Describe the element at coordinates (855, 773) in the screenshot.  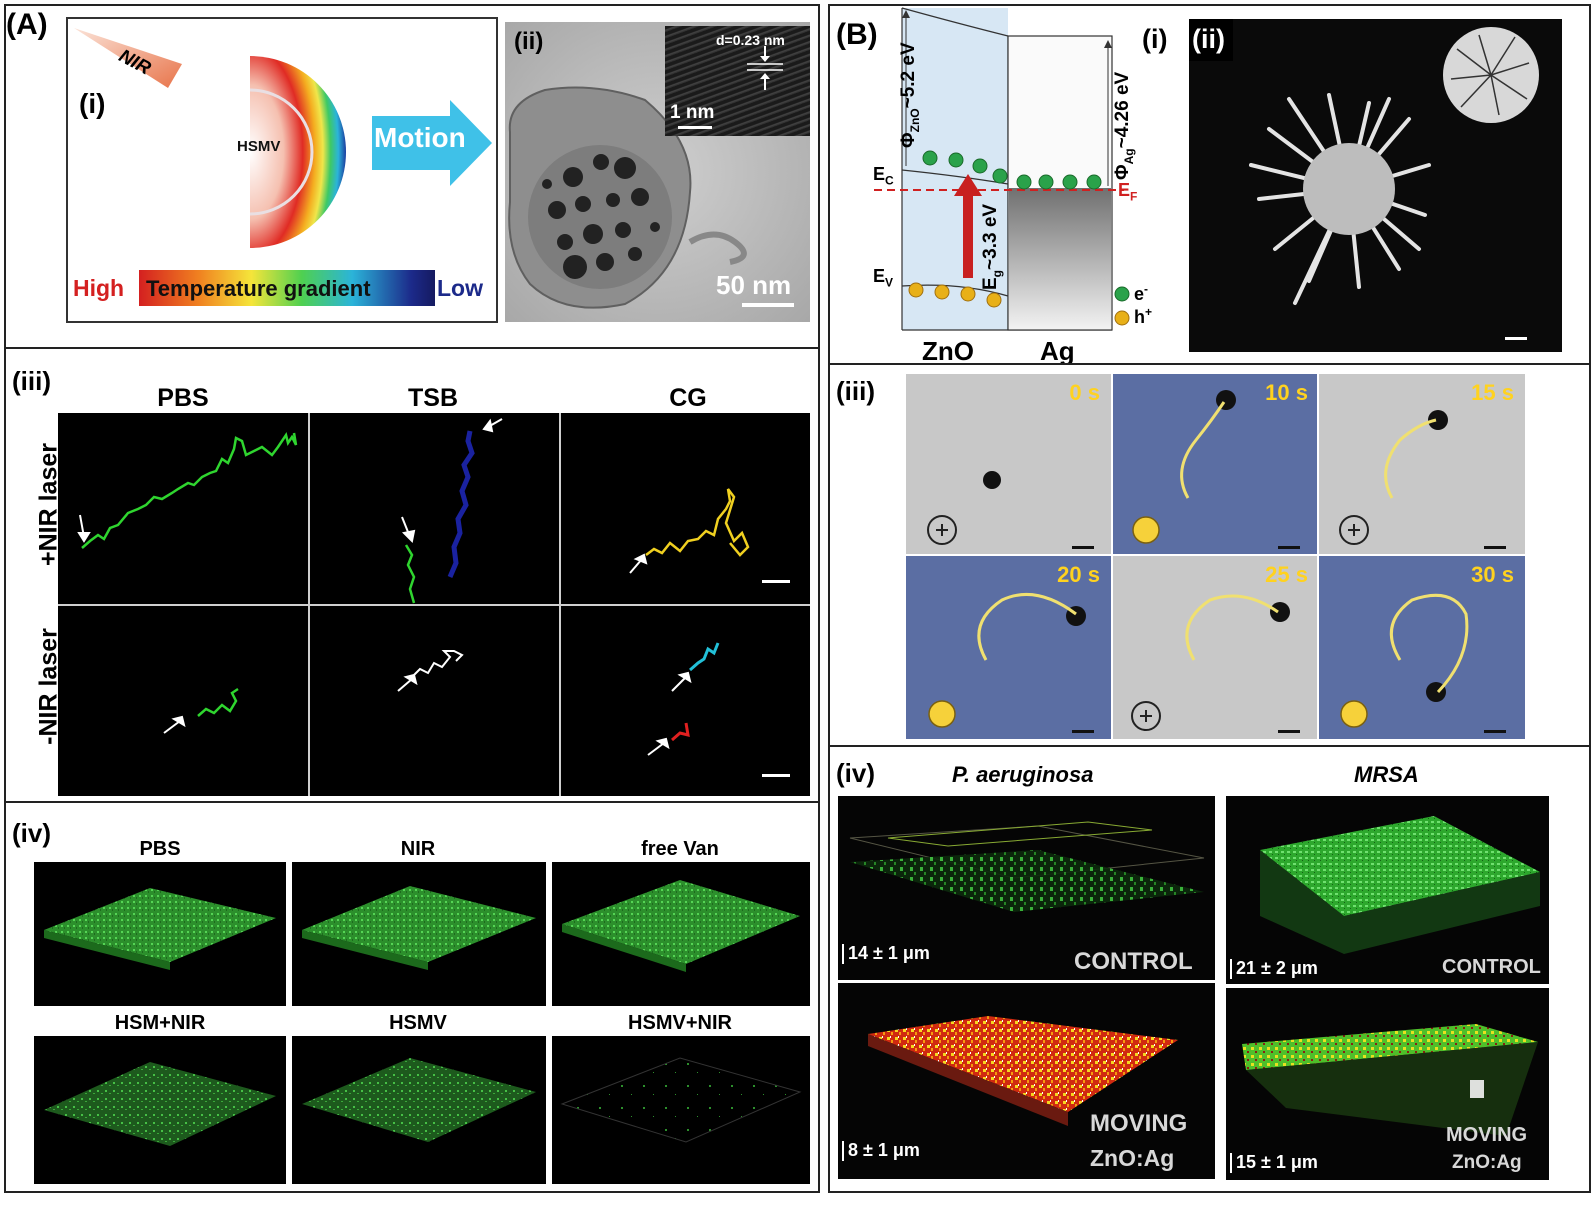
I see `subpanel-b-iv-label: (iv)` at that location.